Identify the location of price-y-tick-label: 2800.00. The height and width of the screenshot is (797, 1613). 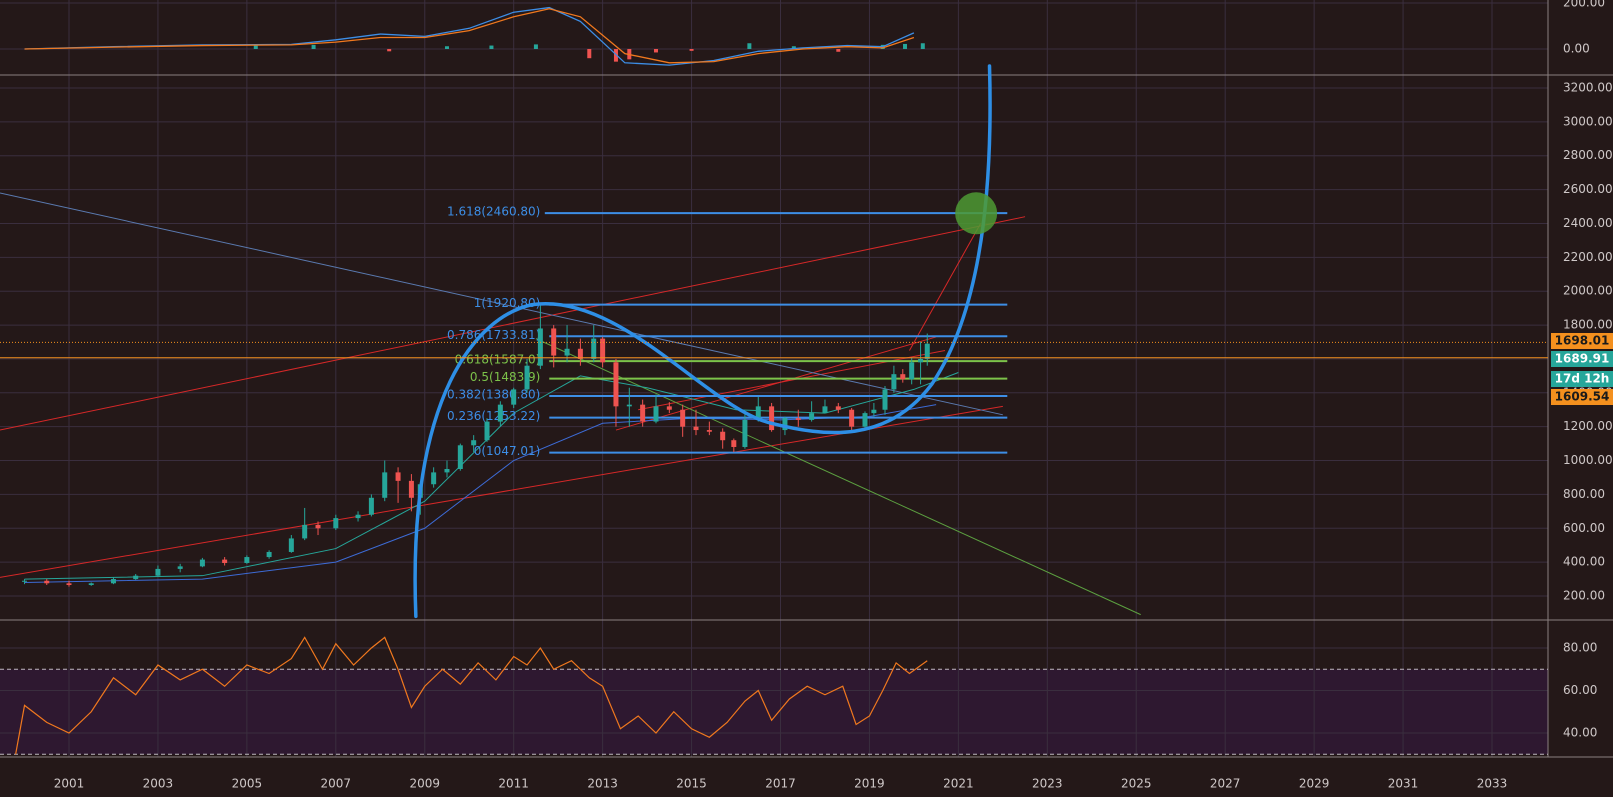
(1588, 155).